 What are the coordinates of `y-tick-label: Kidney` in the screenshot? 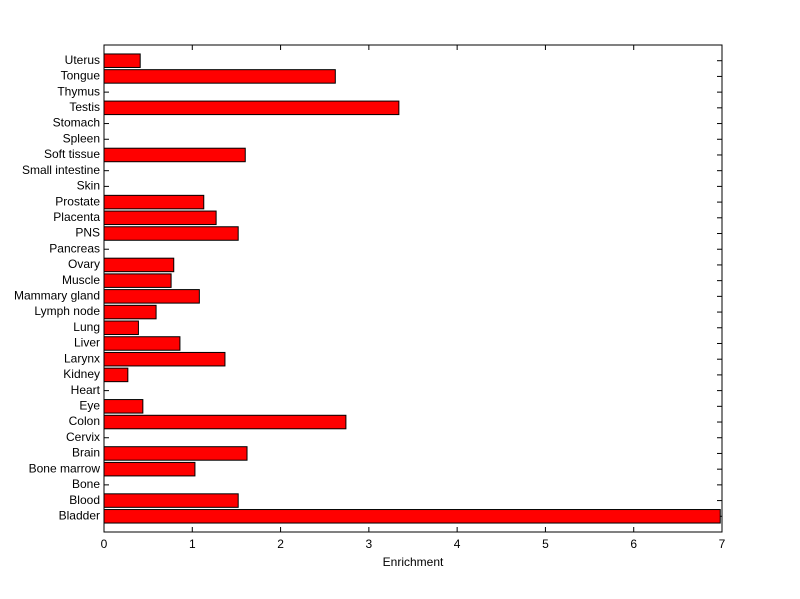 It's located at (81, 374).